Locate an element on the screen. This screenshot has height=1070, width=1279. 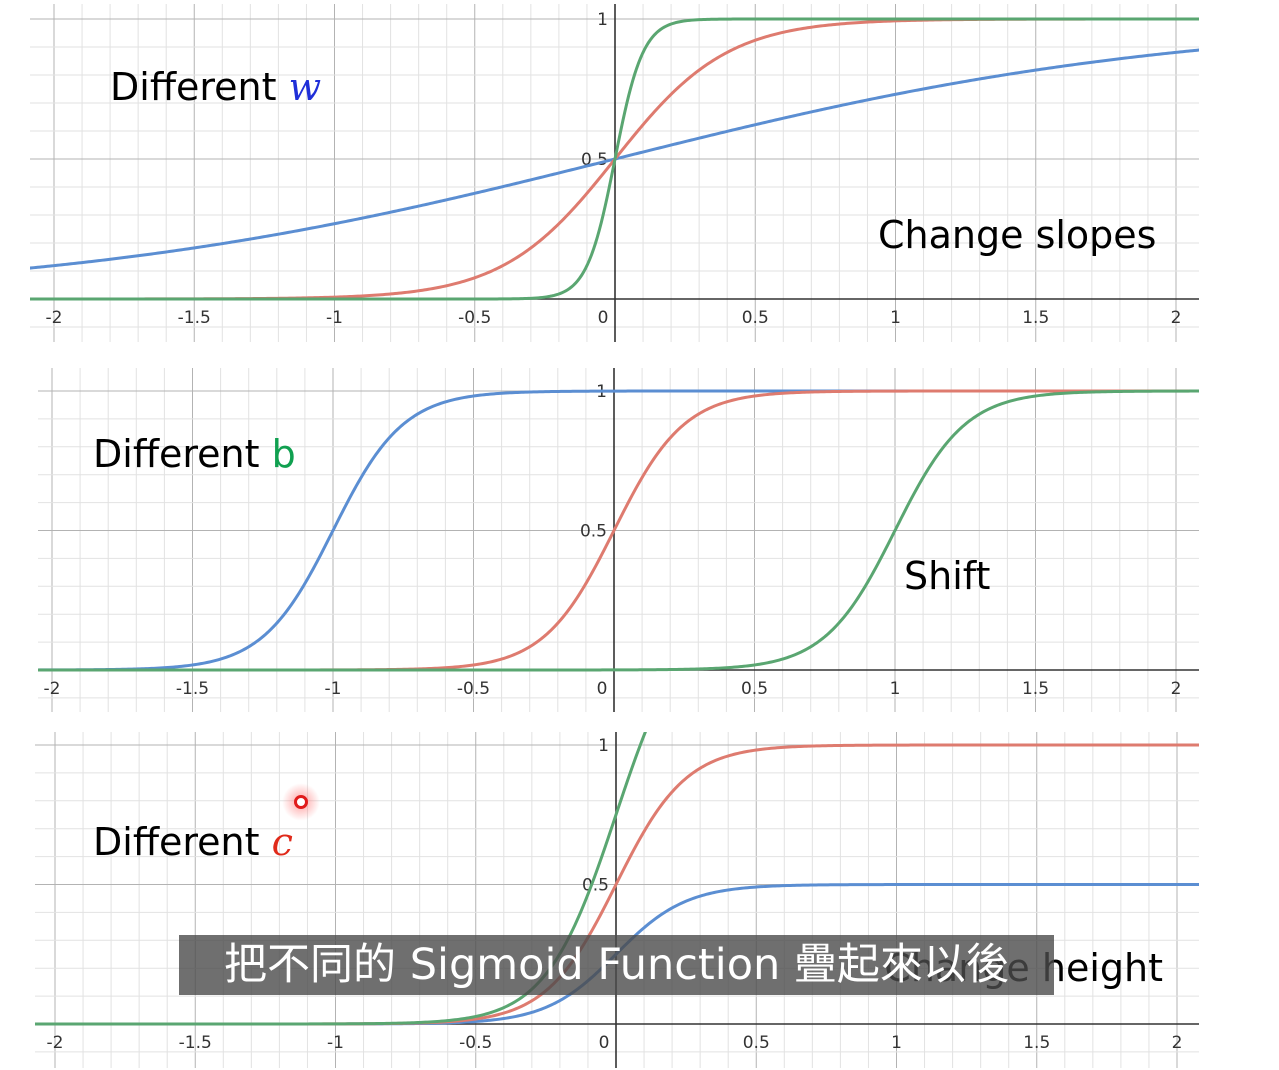
video-subtitle: 把不同的 Sigmoid Function 疊起來以後 is located at coordinates (616, 965).